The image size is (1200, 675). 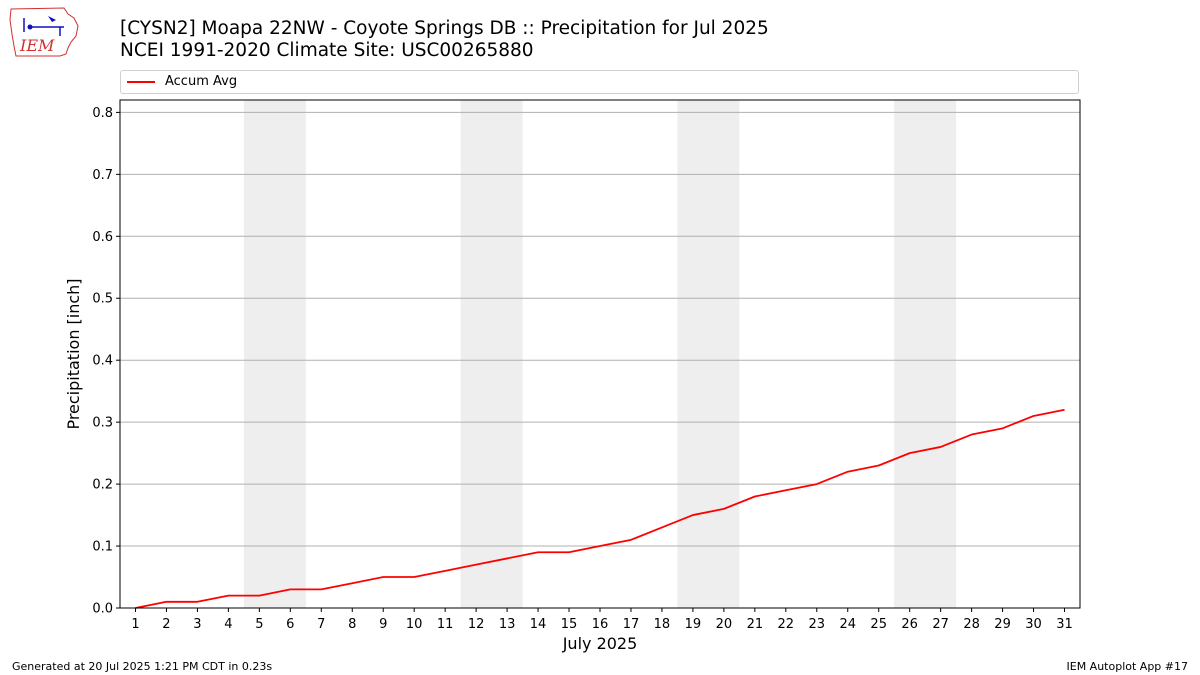 What do you see at coordinates (971, 624) in the screenshot?
I see `x-tick-label: 28` at bounding box center [971, 624].